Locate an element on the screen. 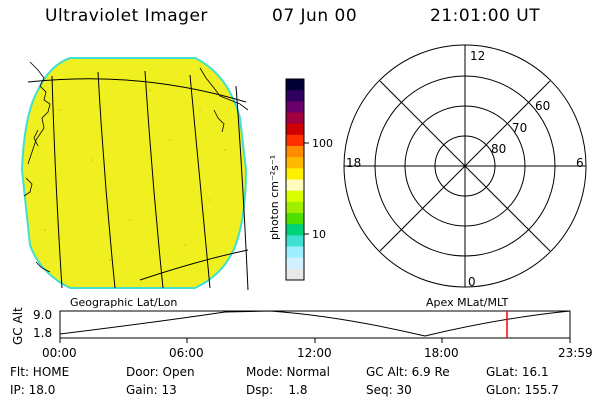 The height and width of the screenshot is (400, 600). info-gc-alt: GC Alt: 6.9 Re is located at coordinates (408, 372).